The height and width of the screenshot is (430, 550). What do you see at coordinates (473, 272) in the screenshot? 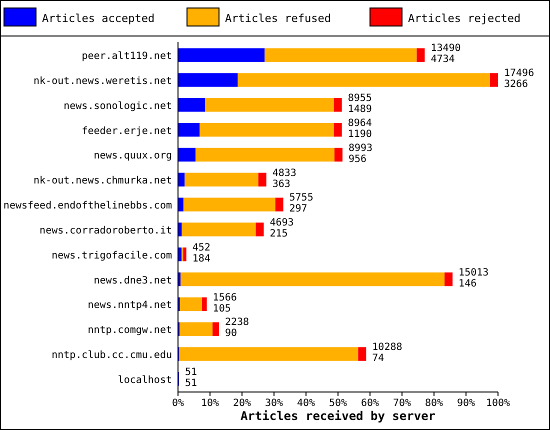
I see `annotation: 15013` at bounding box center [473, 272].